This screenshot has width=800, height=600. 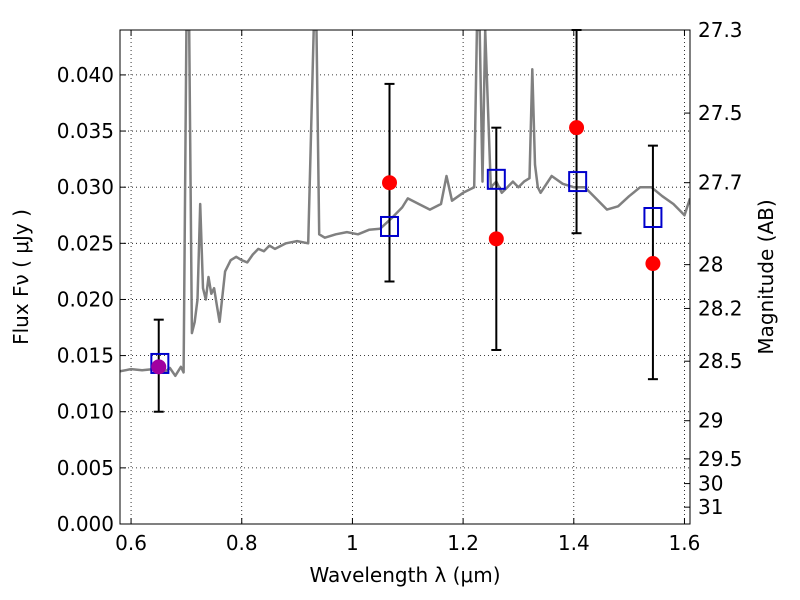 What do you see at coordinates (85, 524) in the screenshot?
I see `y-tick-label: 0.000` at bounding box center [85, 524].